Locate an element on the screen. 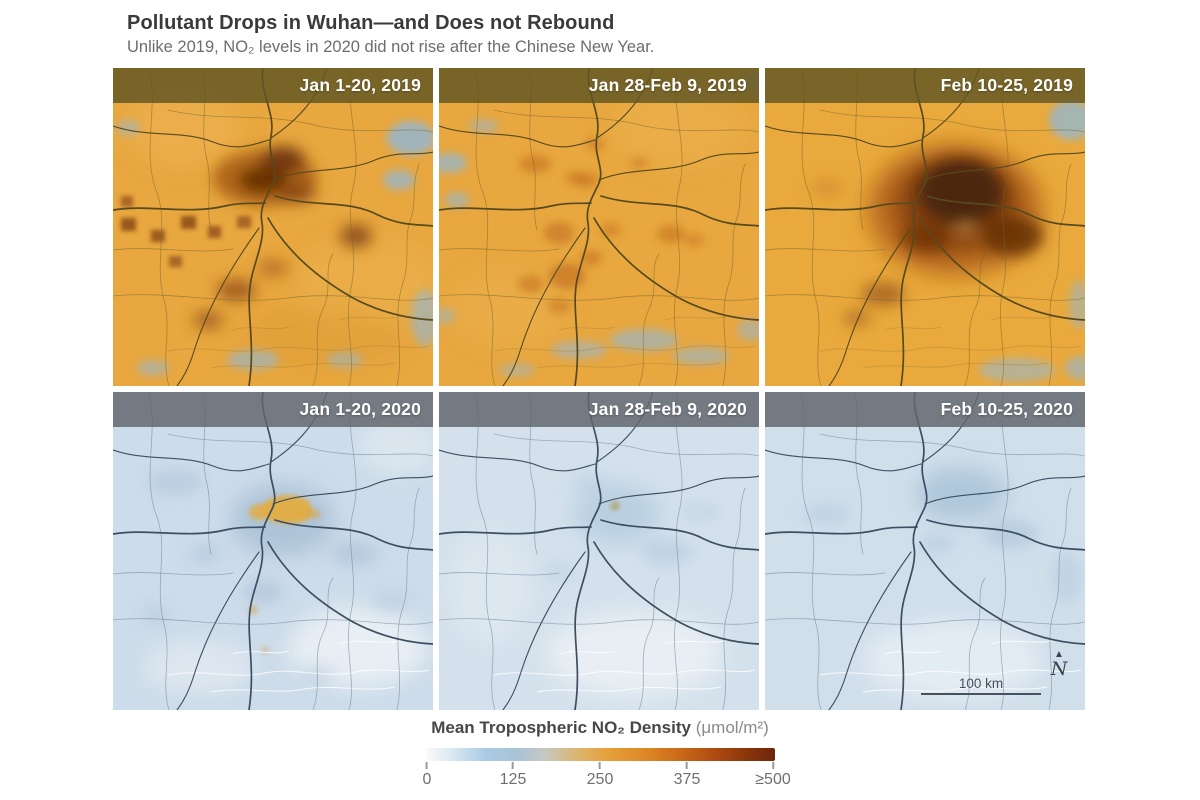 The height and width of the screenshot is (800, 1200). map-panel-jan-1-20-2019: Jan 1-20, 2019 is located at coordinates (273, 227).